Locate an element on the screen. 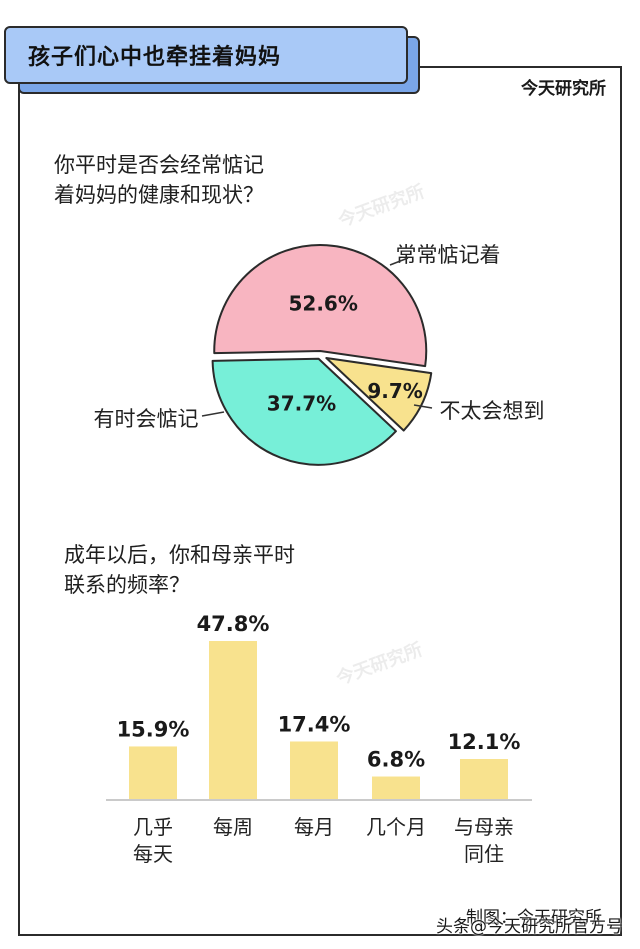 Image resolution: width=640 pixels, height=949 pixels. bar-question-line-2: 联系的频率？ is located at coordinates (127, 585).